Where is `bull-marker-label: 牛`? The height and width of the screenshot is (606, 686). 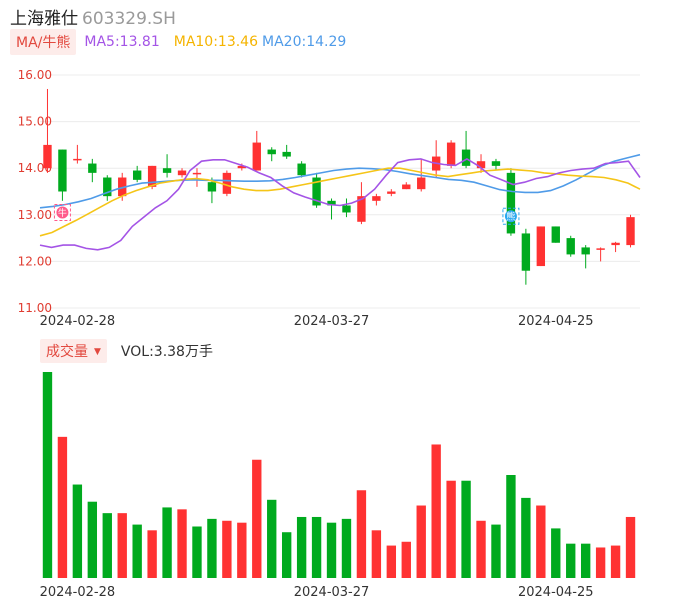
bull-marker-label: 牛 is located at coordinates (62, 213).